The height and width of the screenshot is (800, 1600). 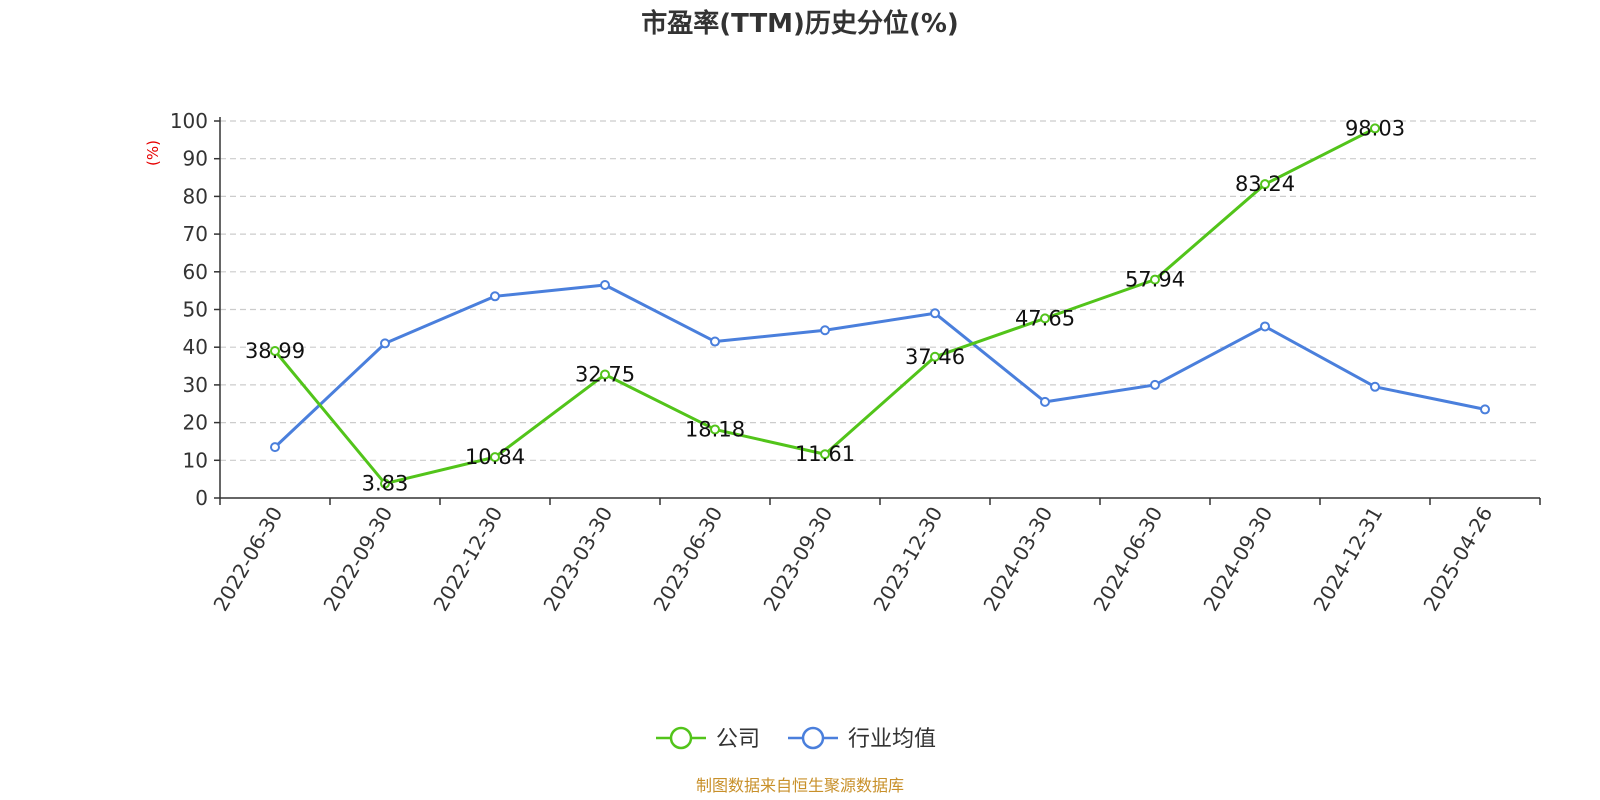 I want to click on y-tick-label: 20, so click(x=195, y=423).